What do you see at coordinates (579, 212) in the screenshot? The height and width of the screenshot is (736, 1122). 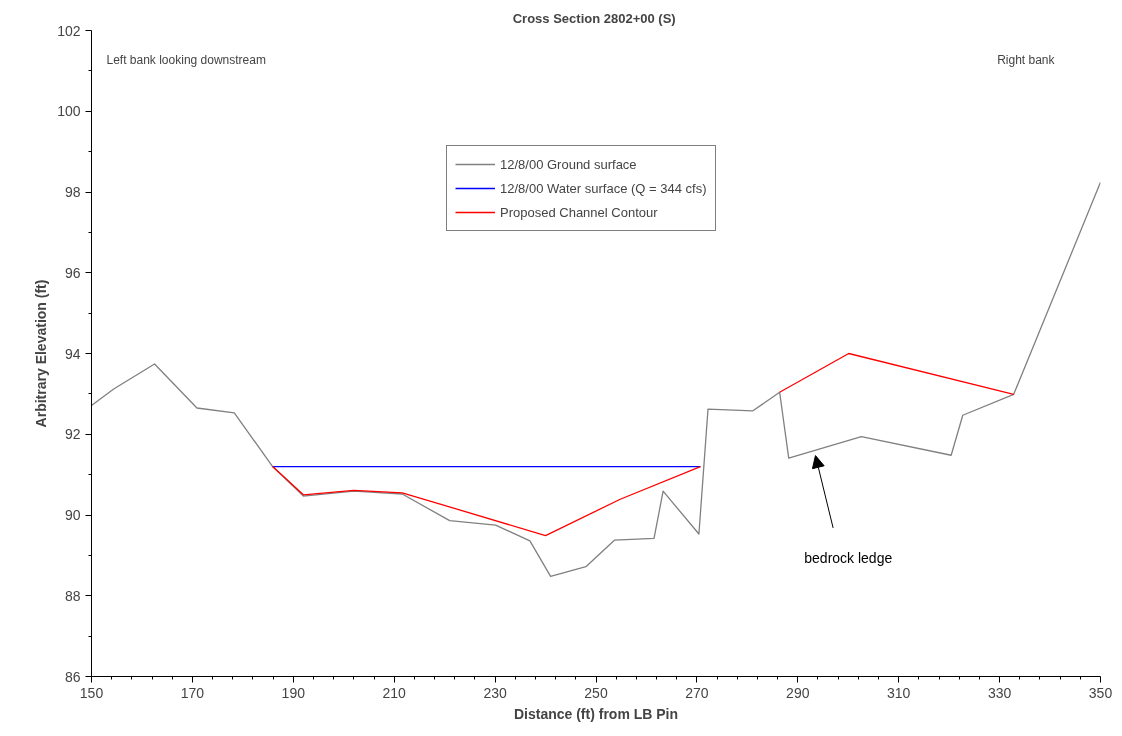 I see `legend-label: Proposed Channel Contour` at bounding box center [579, 212].